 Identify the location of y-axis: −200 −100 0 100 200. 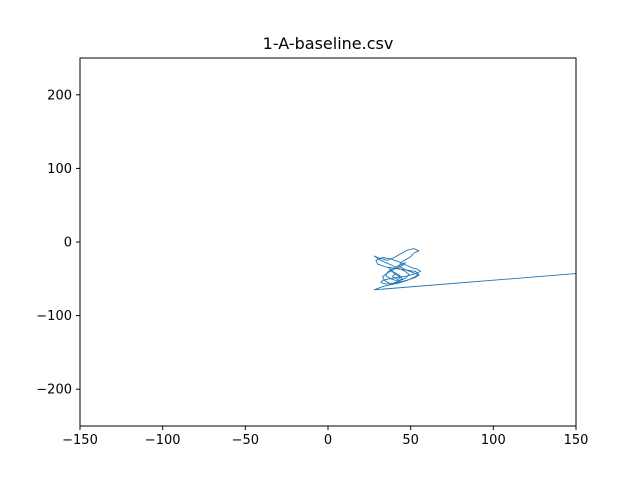
(58, 243).